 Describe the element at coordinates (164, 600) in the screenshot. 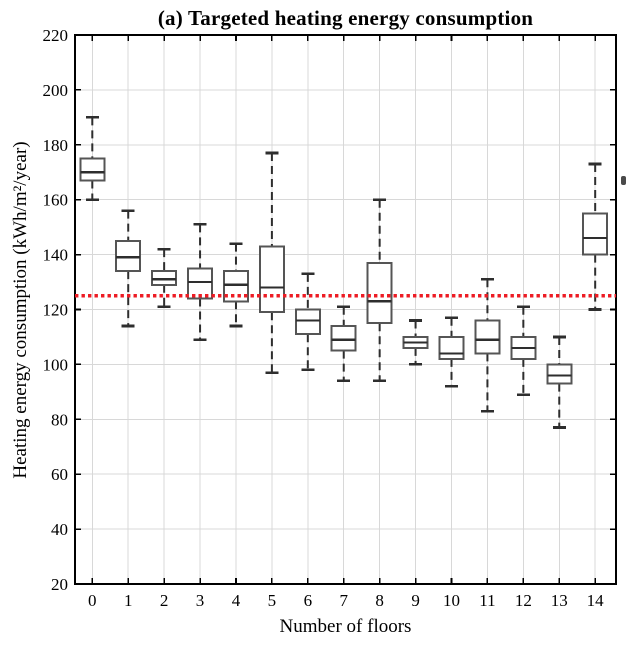

I see `xtick-label-2: 2` at that location.